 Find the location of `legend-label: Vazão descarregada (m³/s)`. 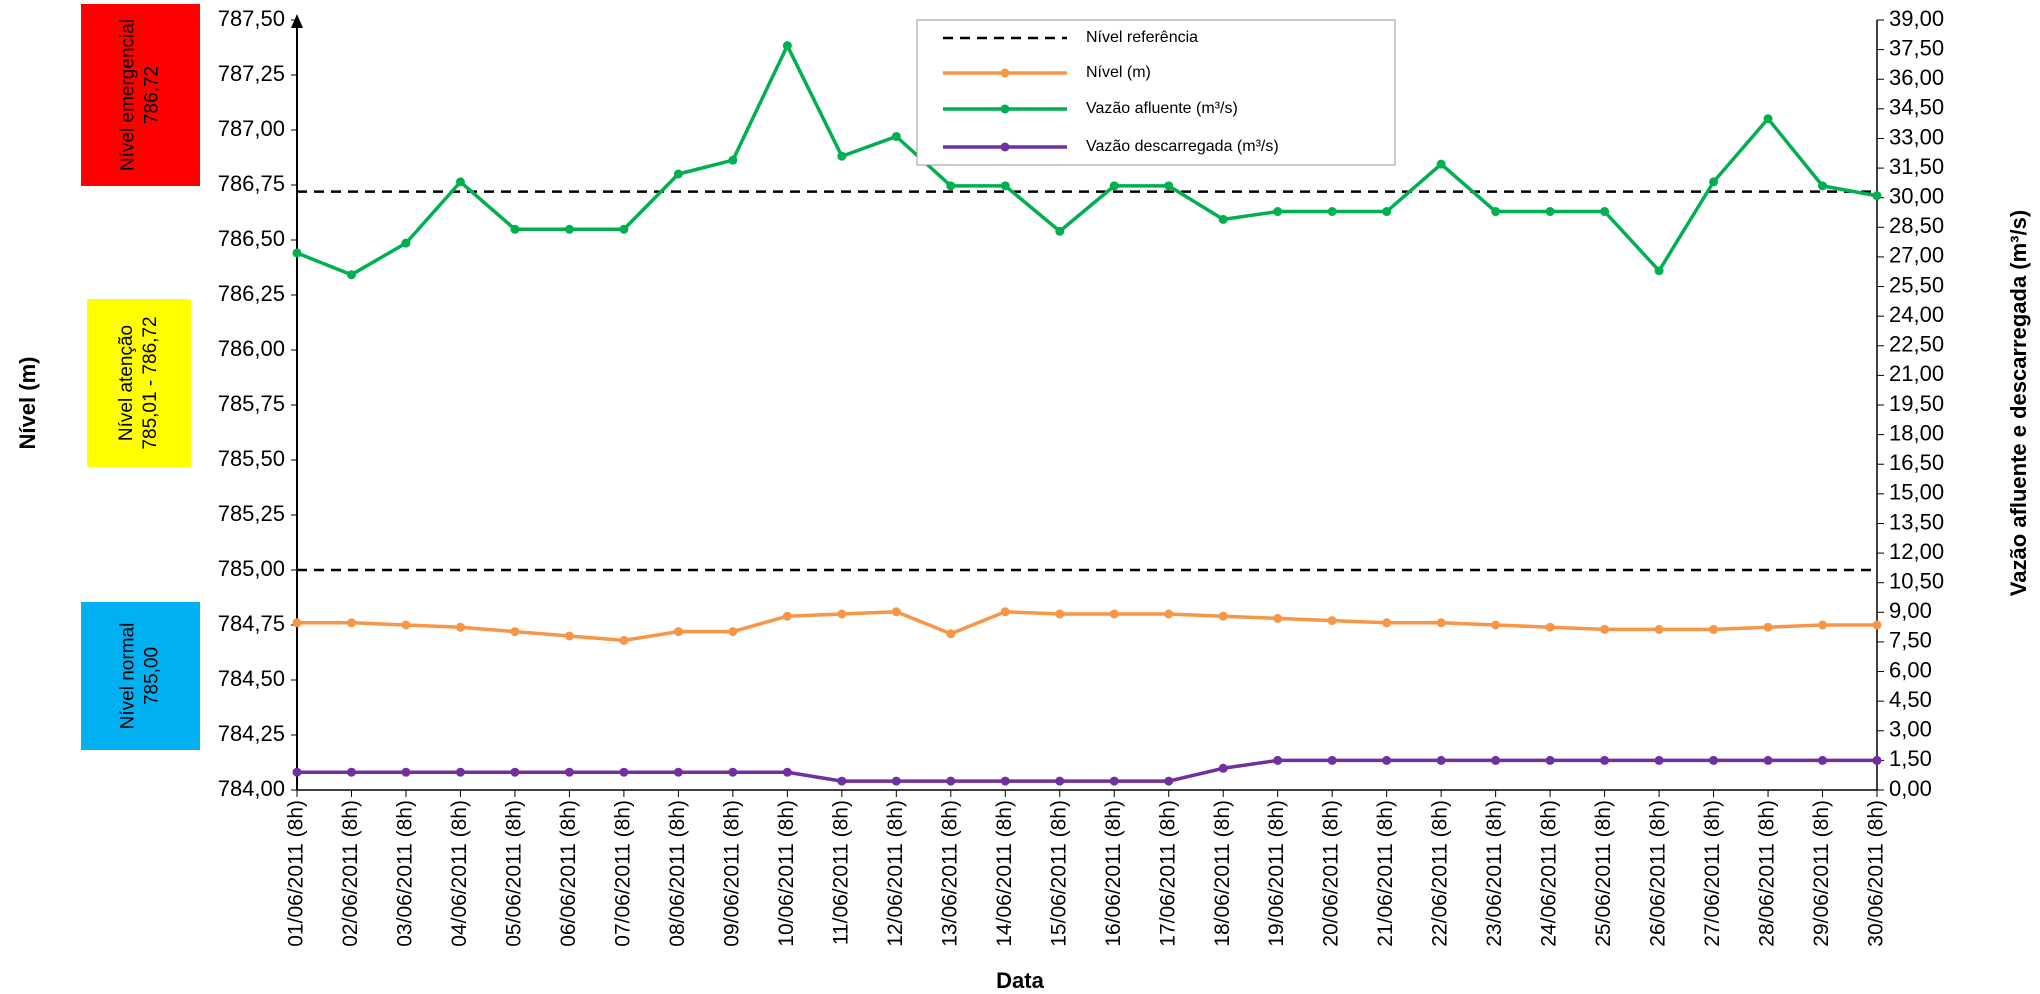

legend-label: Vazão descarregada (m³/s) is located at coordinates (1182, 146).